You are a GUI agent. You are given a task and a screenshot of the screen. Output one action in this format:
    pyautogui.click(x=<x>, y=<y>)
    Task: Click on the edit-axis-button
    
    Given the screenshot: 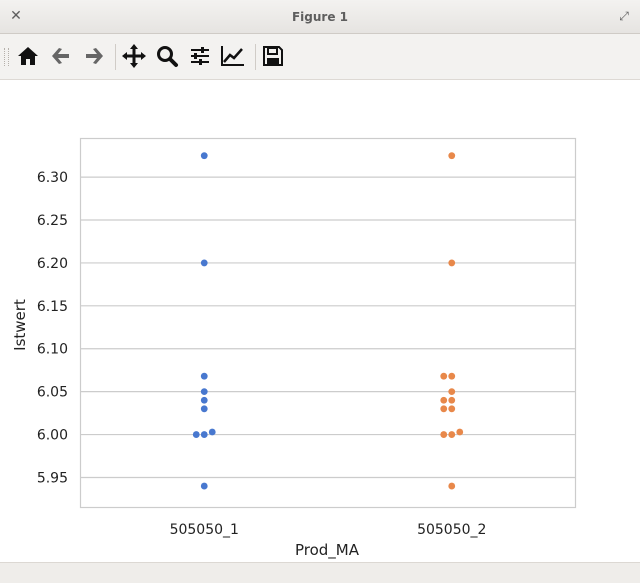 What is the action you would take?
    pyautogui.click(x=233, y=56)
    